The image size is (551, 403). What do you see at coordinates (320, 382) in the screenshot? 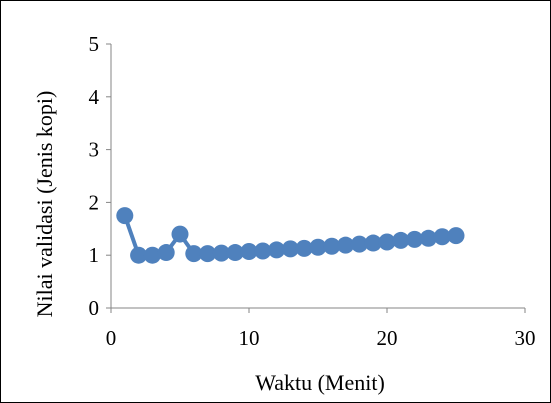
I see `x-axis-title: Waktu (Menit)` at bounding box center [320, 382].